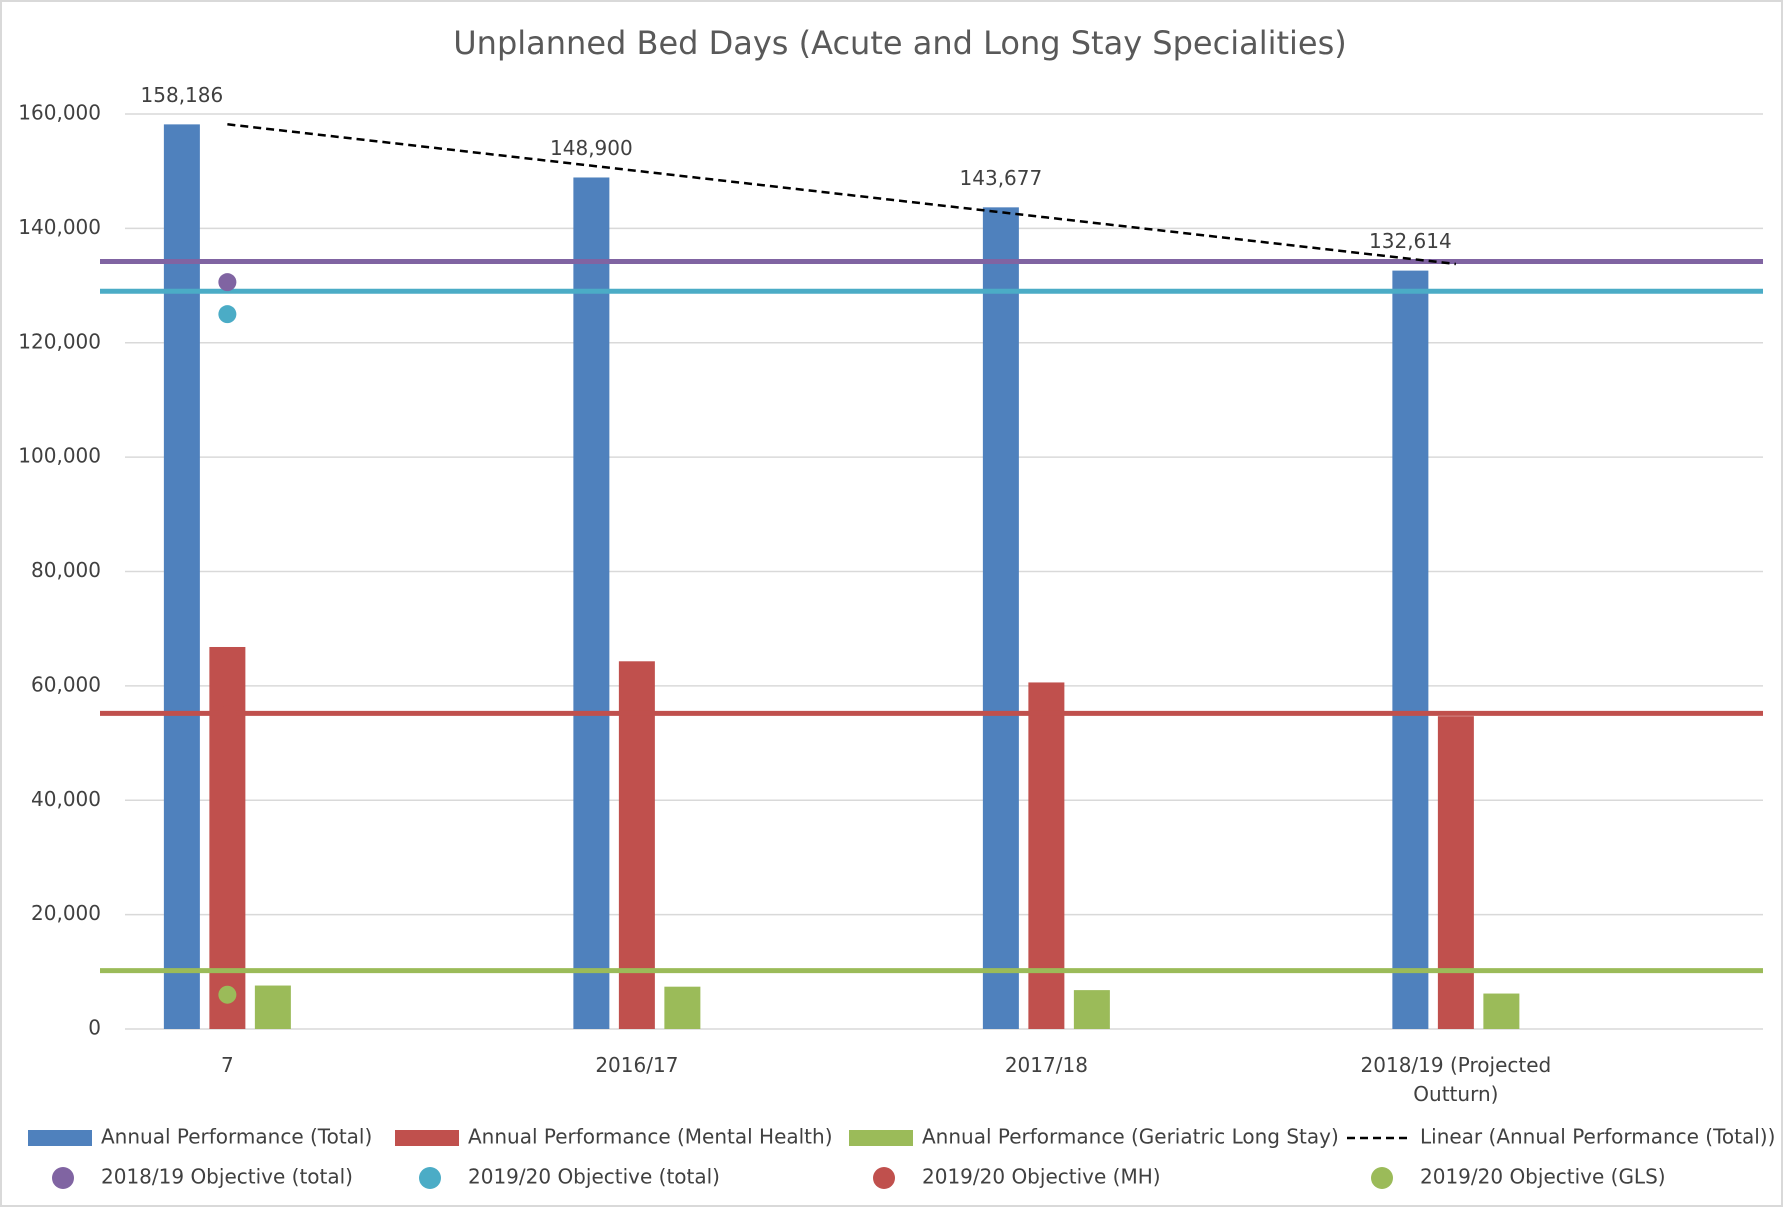 Image resolution: width=1783 pixels, height=1207 pixels. I want to click on data-label: 143,677, so click(1001, 178).